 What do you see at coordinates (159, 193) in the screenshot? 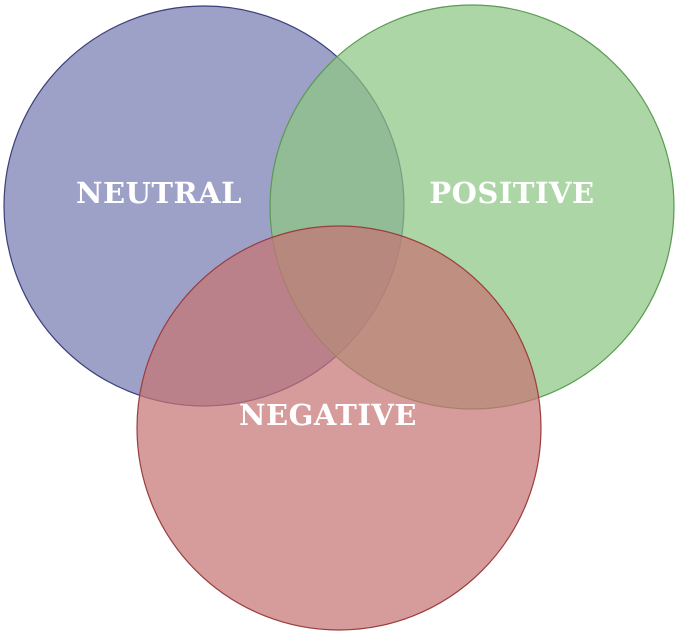
I see `neutral-label: NEUTRAL` at bounding box center [159, 193].